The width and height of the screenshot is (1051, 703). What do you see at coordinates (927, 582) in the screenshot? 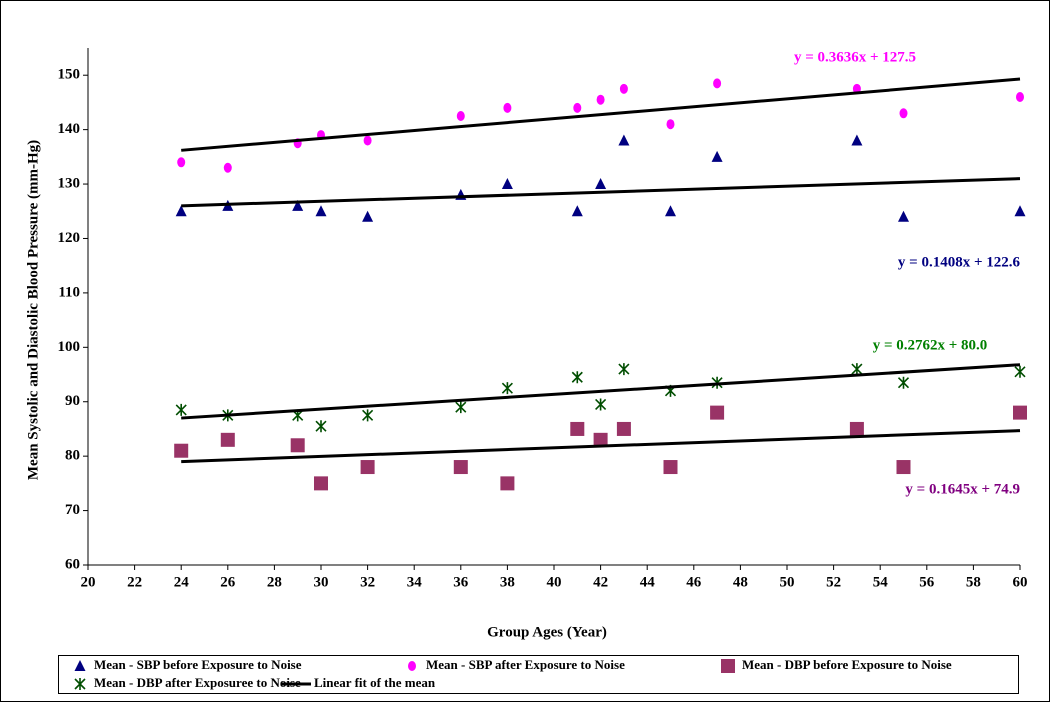
I see `x-tick-label: 56` at bounding box center [927, 582].